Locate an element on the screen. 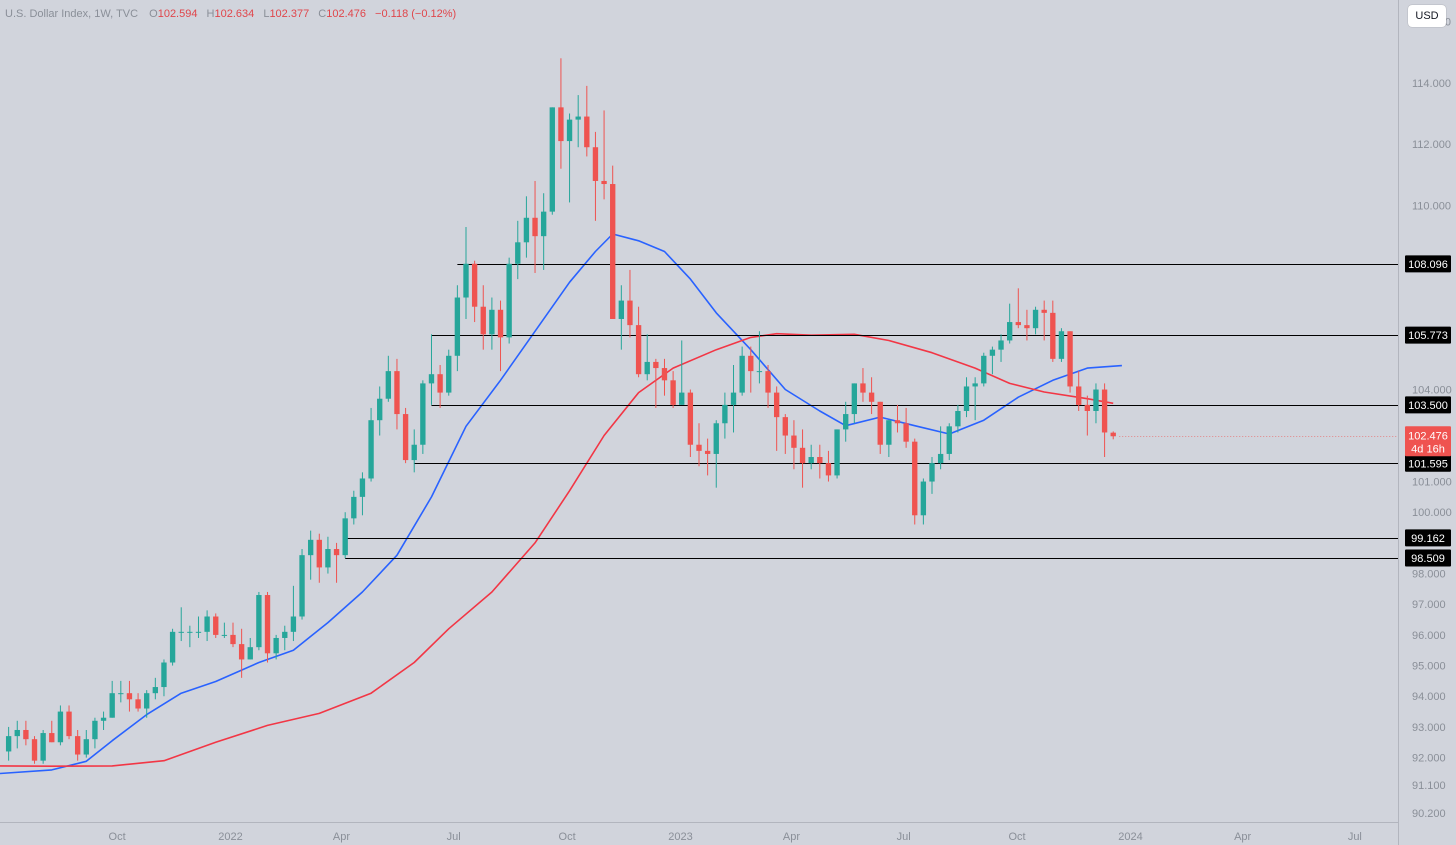 The height and width of the screenshot is (845, 1456). price-level-tag-text: 108.096 is located at coordinates (1428, 265).